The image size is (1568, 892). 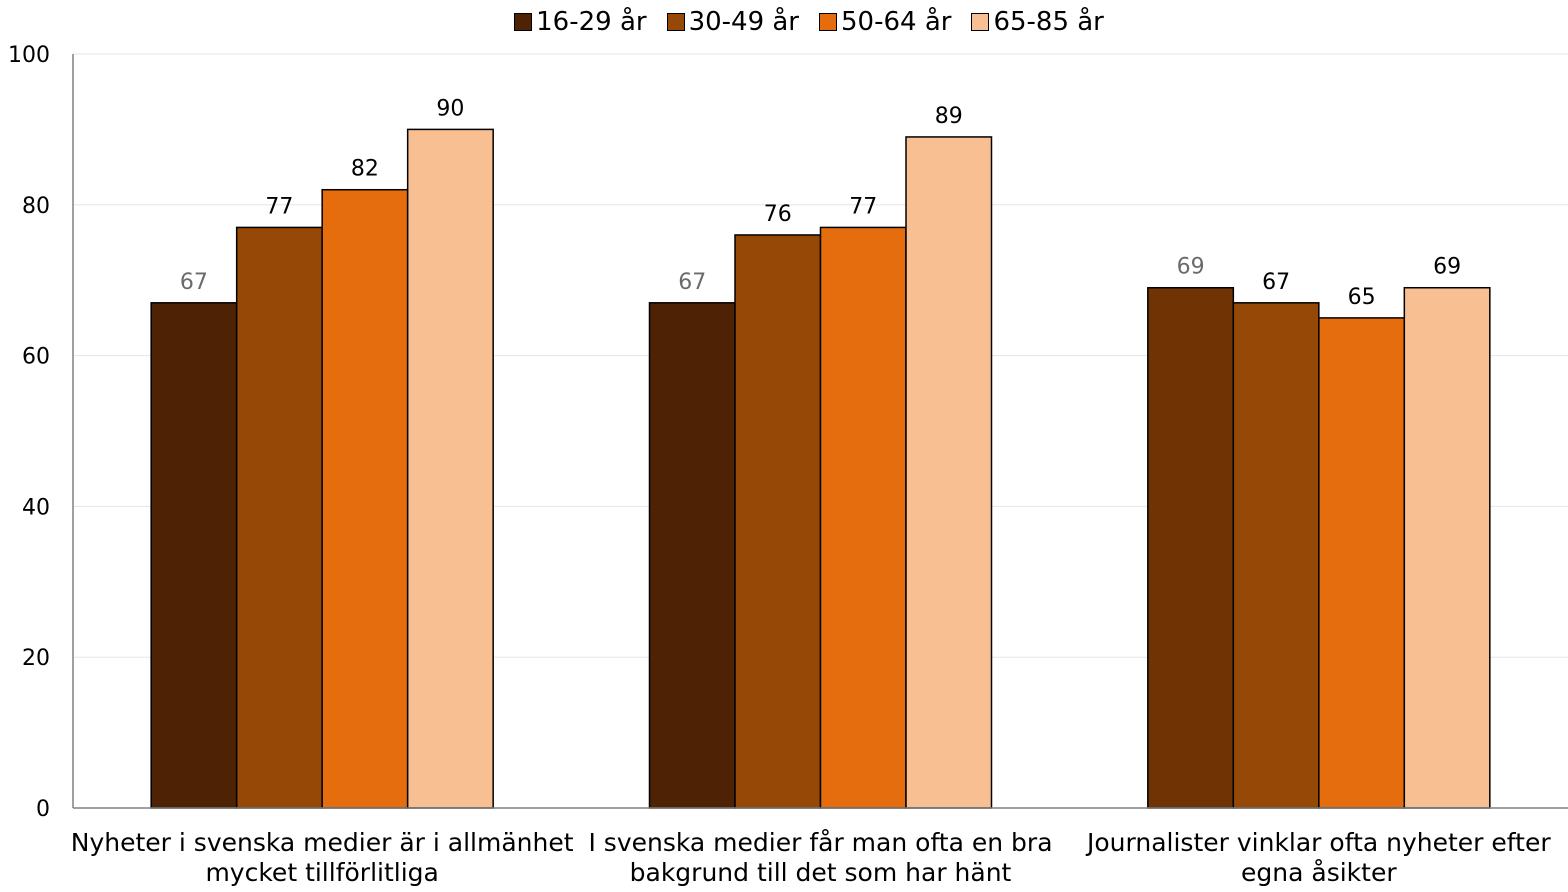 What do you see at coordinates (1048, 22) in the screenshot?
I see `legend-label: 65-85 år` at bounding box center [1048, 22].